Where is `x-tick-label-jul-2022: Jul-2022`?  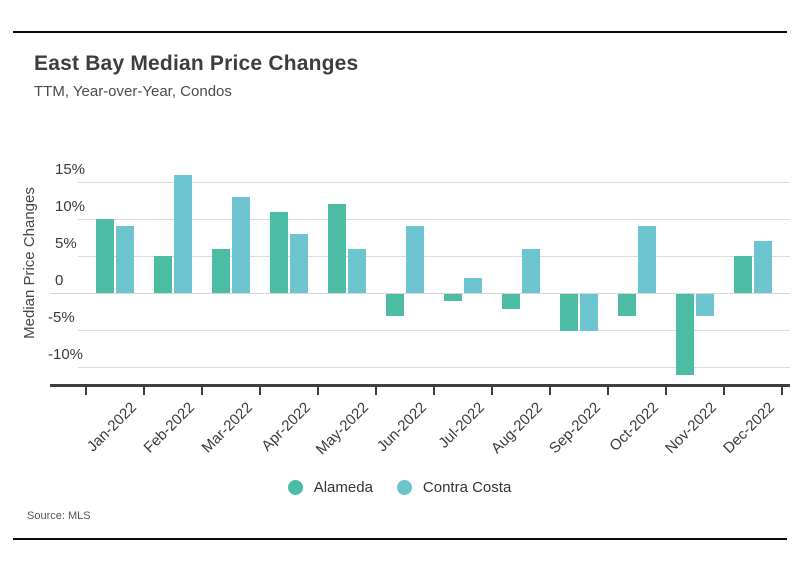 x-tick-label-jul-2022: Jul-2022 is located at coordinates (462, 425).